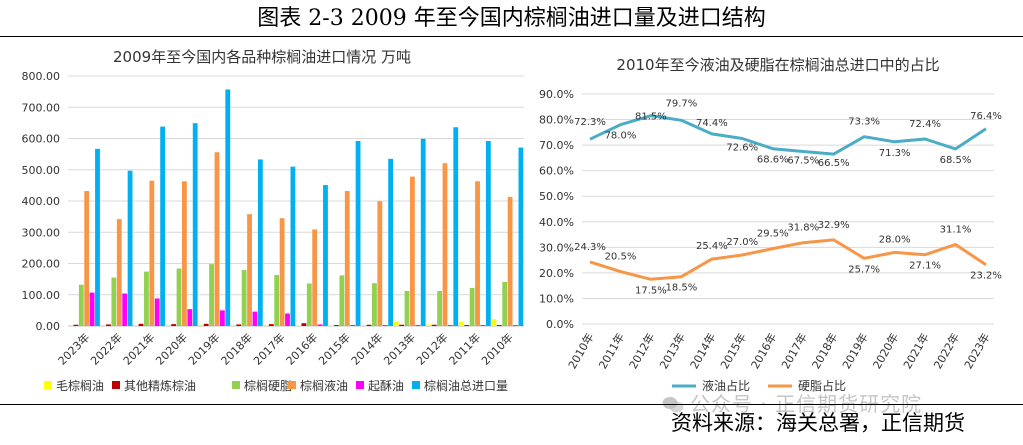 This screenshot has width=1023, height=445. What do you see at coordinates (803, 228) in the screenshot?
I see `data-label: 31.8%` at bounding box center [803, 228].